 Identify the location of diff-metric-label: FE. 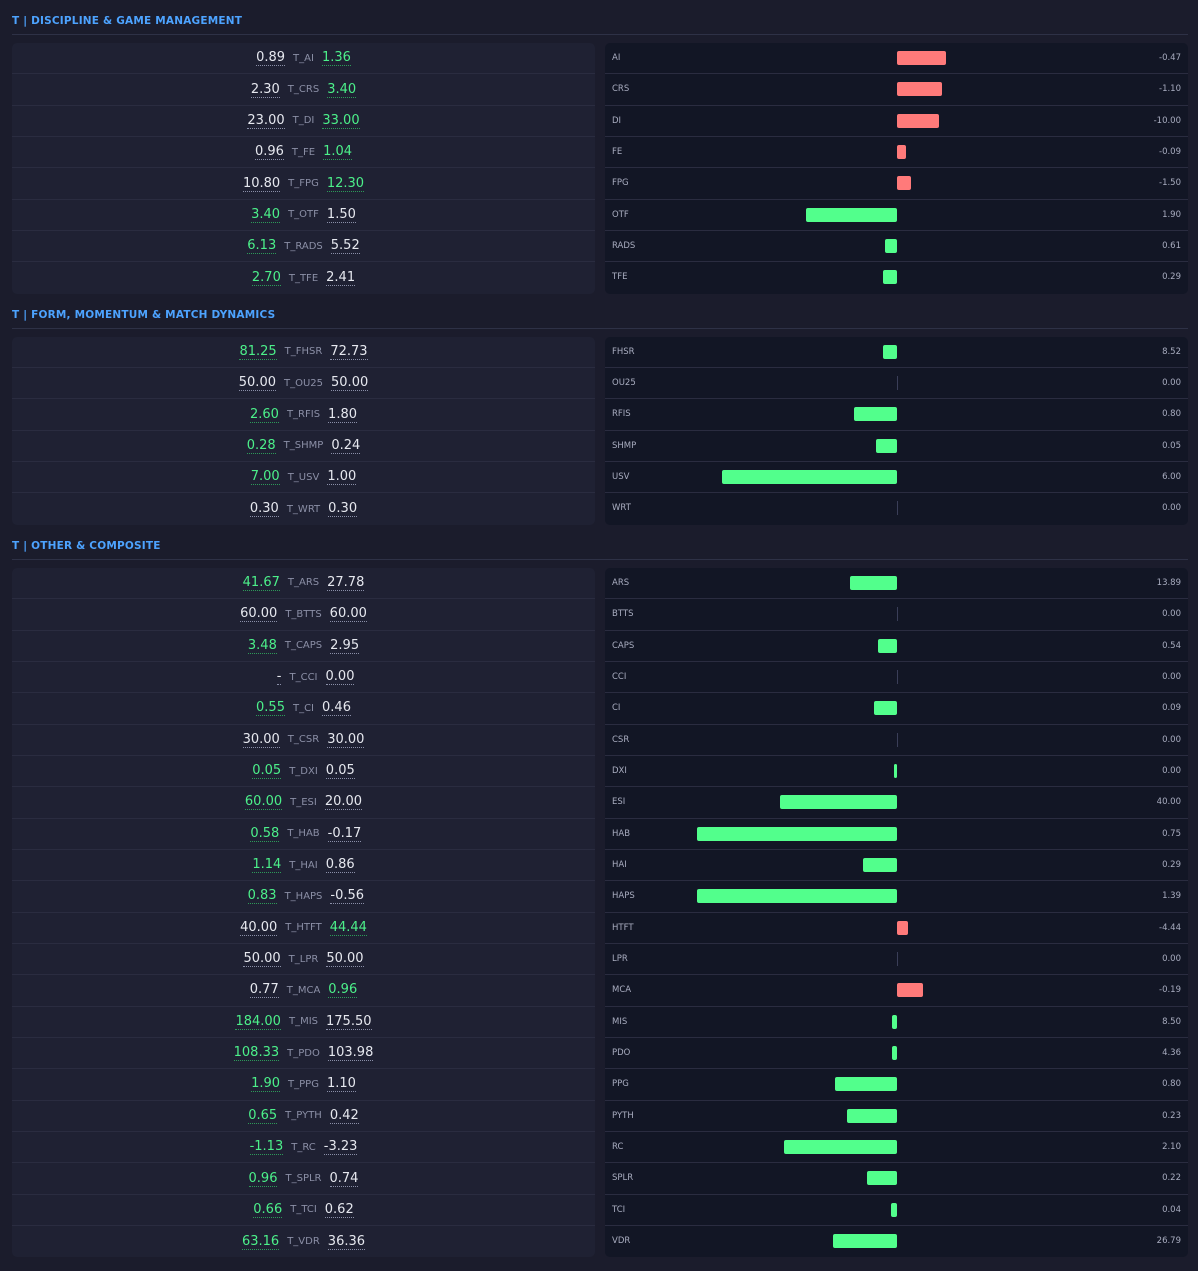
(617, 152).